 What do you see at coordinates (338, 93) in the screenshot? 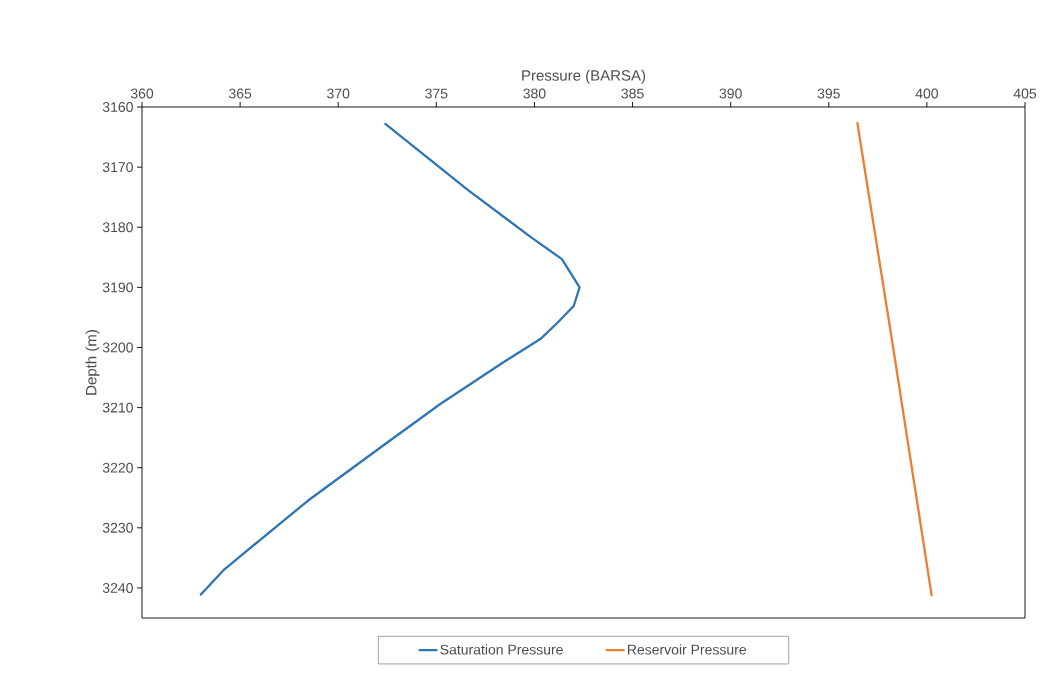
I see `x-tick-label: 370` at bounding box center [338, 93].